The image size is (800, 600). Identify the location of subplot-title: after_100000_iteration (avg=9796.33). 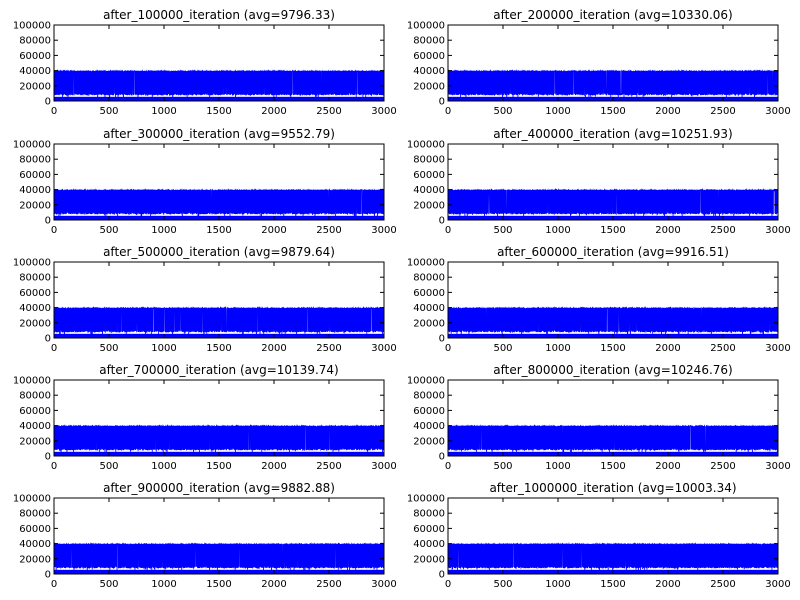
(219, 15).